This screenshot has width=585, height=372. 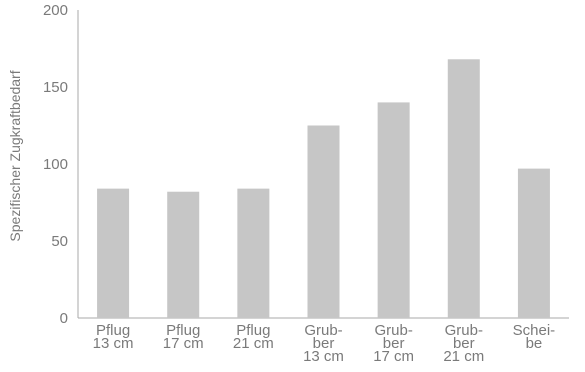 What do you see at coordinates (59, 241) in the screenshot?
I see `y-tick-label: 50` at bounding box center [59, 241].